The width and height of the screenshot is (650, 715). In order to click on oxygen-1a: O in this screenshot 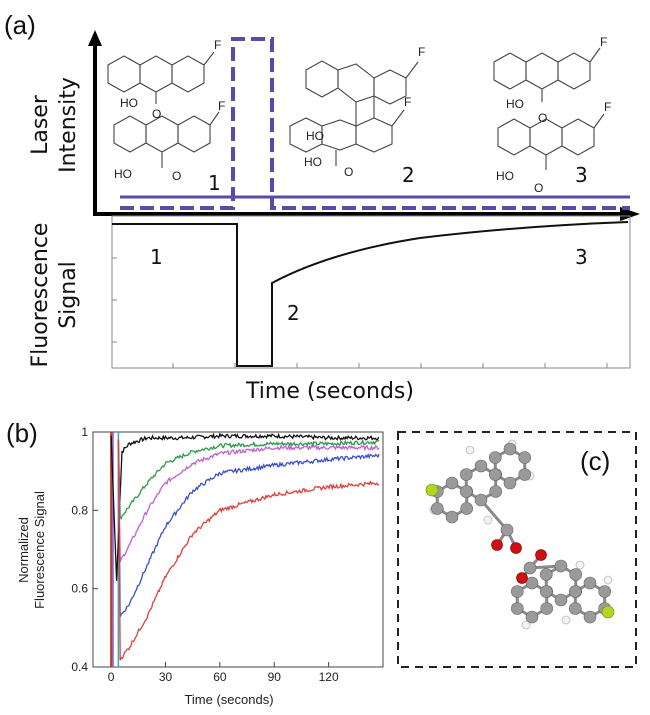, I will do `click(156, 114)`.